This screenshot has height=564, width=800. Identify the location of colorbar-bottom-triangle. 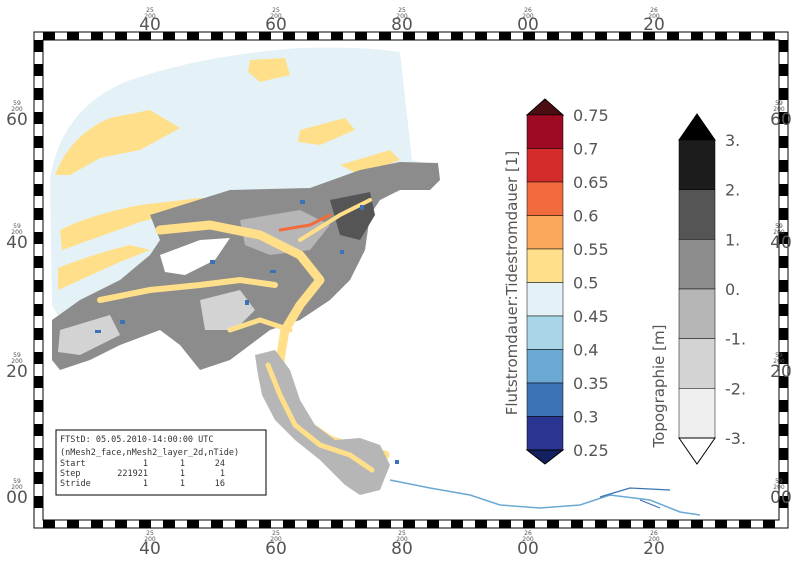
(697, 451).